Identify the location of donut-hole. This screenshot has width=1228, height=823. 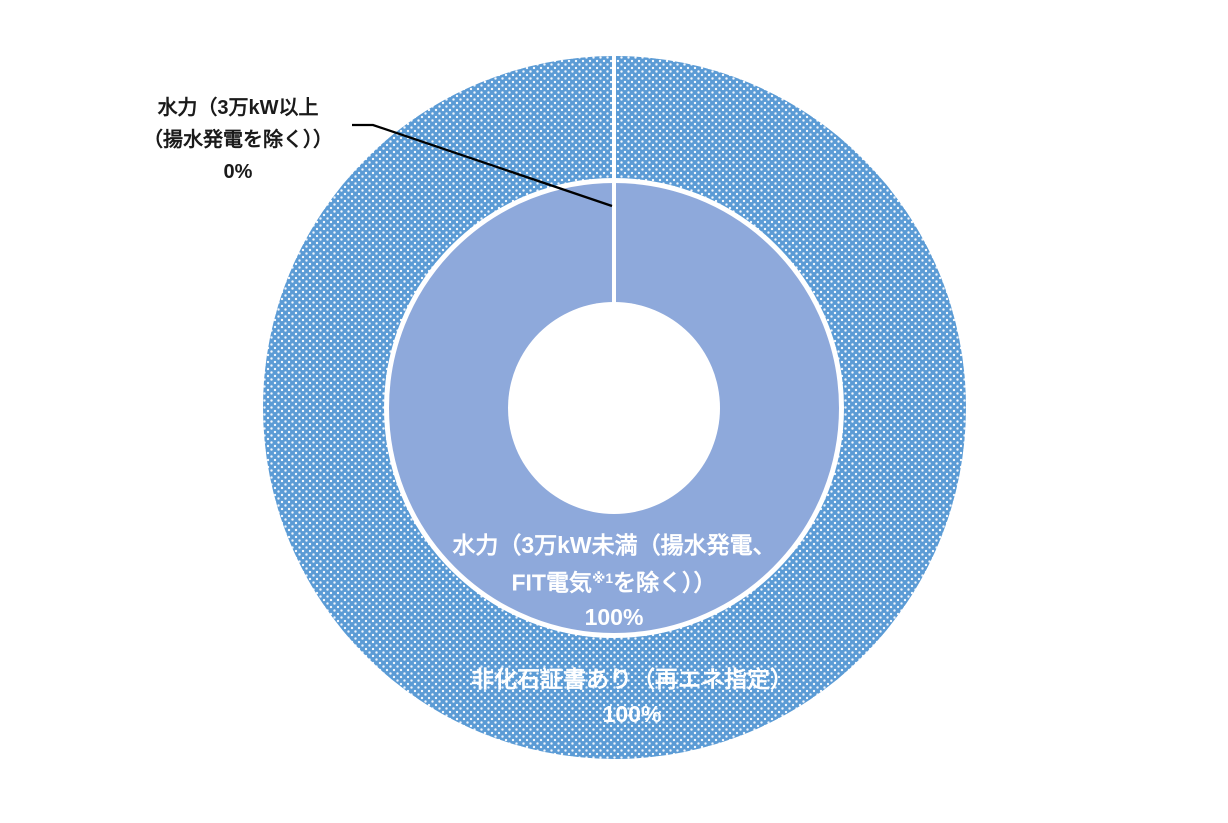
(614, 408).